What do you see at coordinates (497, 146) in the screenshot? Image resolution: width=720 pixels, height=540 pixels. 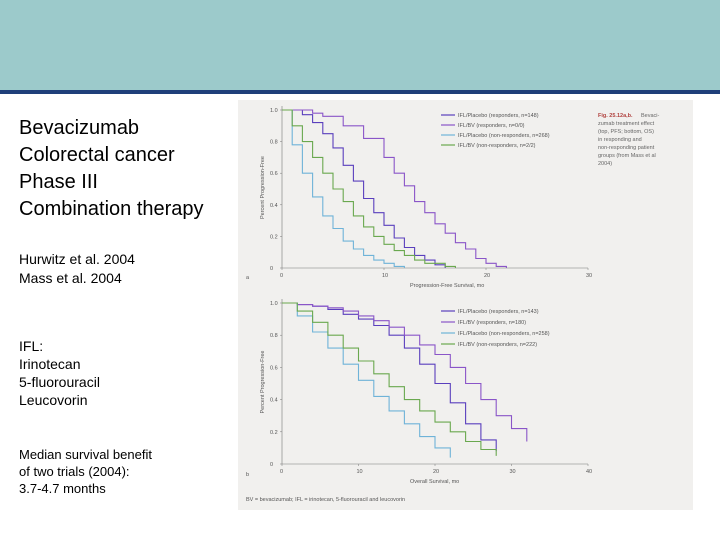 I see `panel-a-legend-label-4: IFL/BV (non-responders, n=2/2)` at bounding box center [497, 146].